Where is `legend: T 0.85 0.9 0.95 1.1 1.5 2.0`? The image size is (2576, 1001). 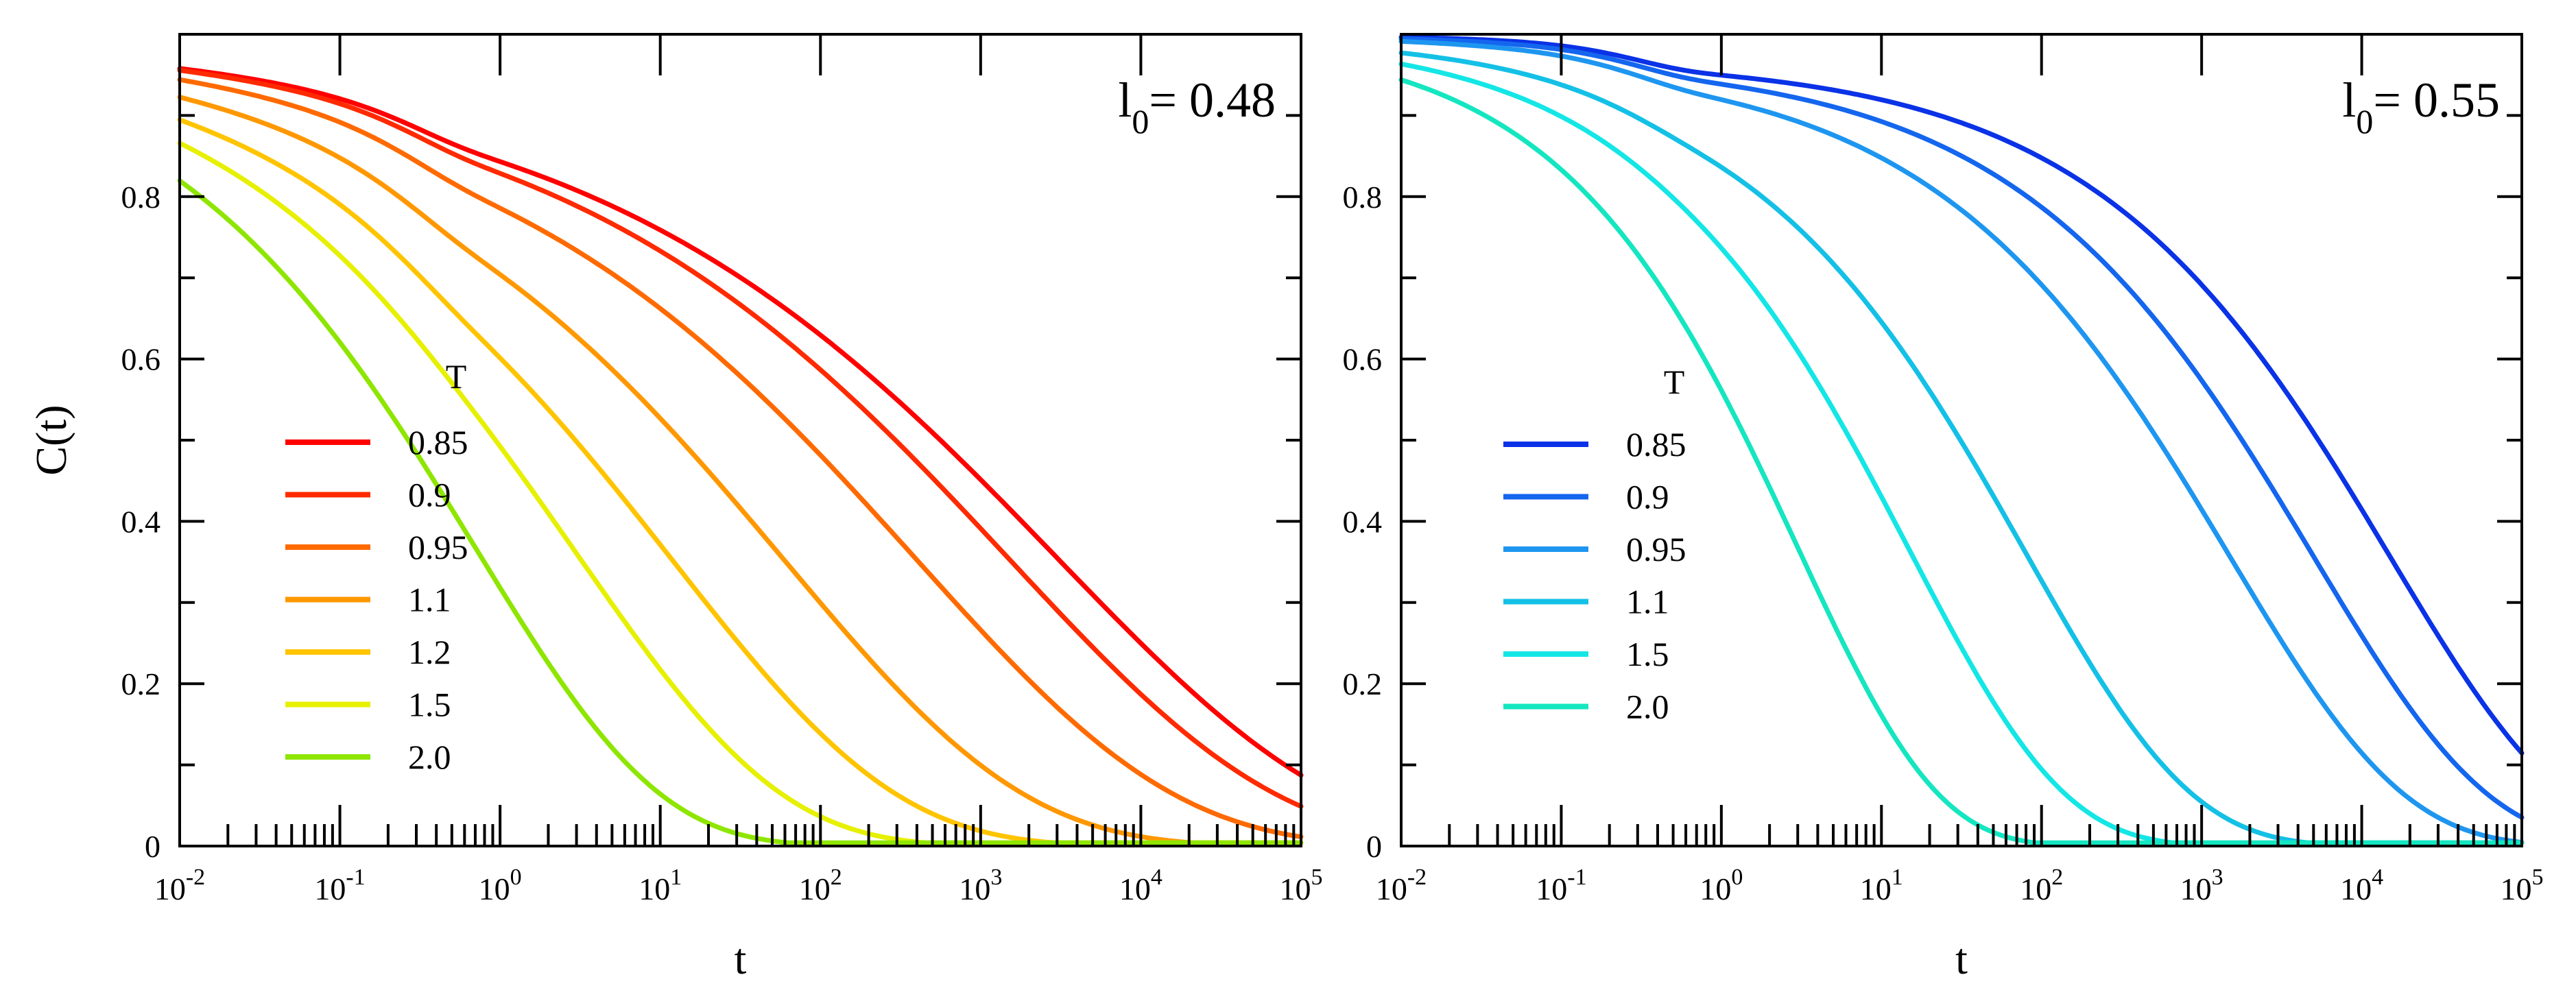
legend: T 0.85 0.9 0.95 1.1 1.5 2.0 is located at coordinates (1594, 544).